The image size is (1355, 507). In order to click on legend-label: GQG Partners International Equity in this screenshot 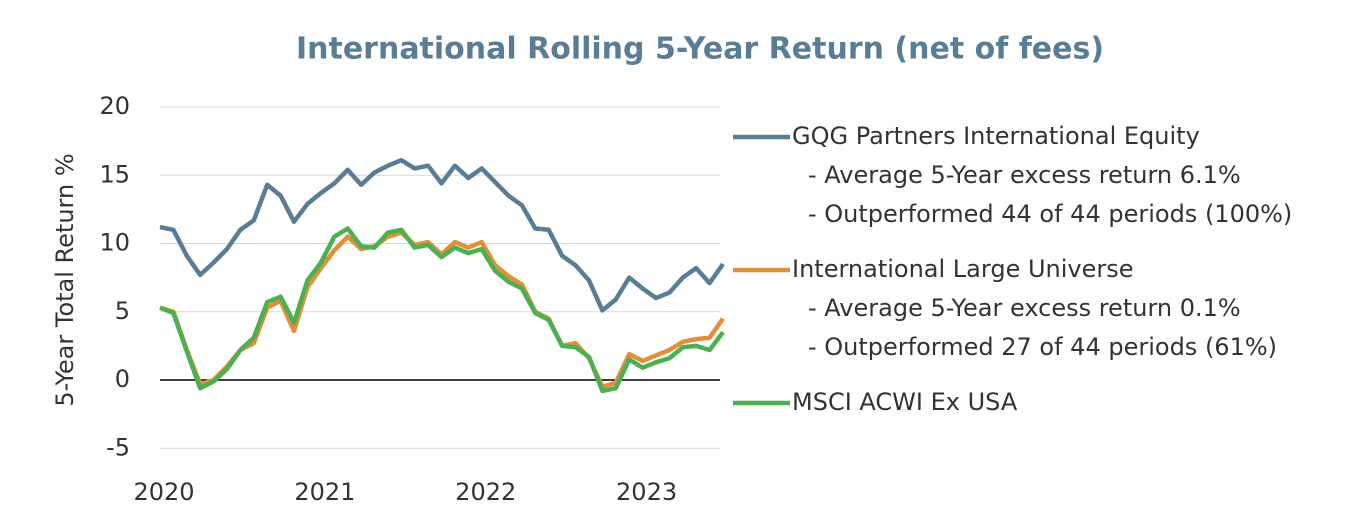, I will do `click(996, 136)`.